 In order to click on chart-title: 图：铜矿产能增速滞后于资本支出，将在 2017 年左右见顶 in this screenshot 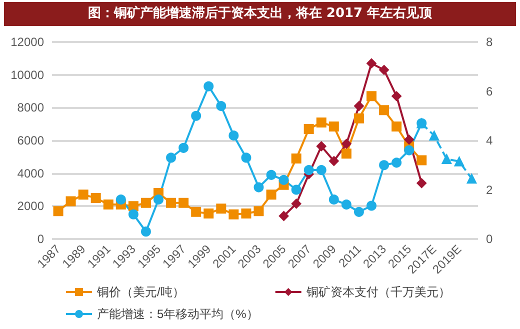, I will do `click(260, 14)`.